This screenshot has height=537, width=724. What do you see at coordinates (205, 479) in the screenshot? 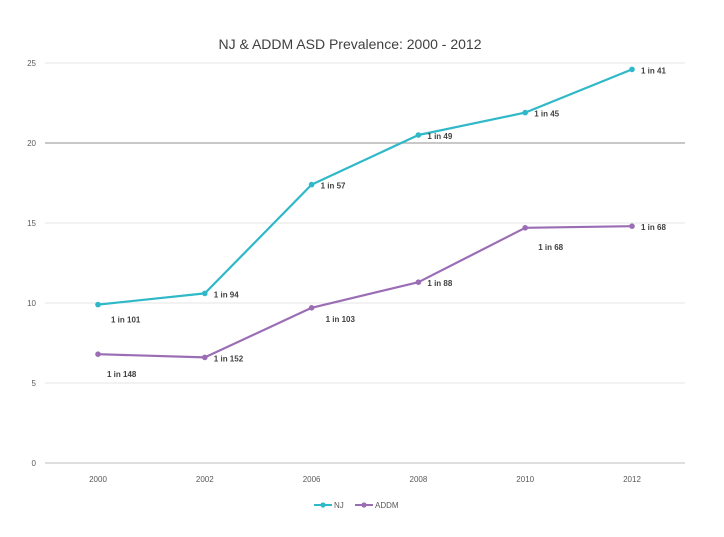
I see `x-tick-label: 2002` at bounding box center [205, 479].